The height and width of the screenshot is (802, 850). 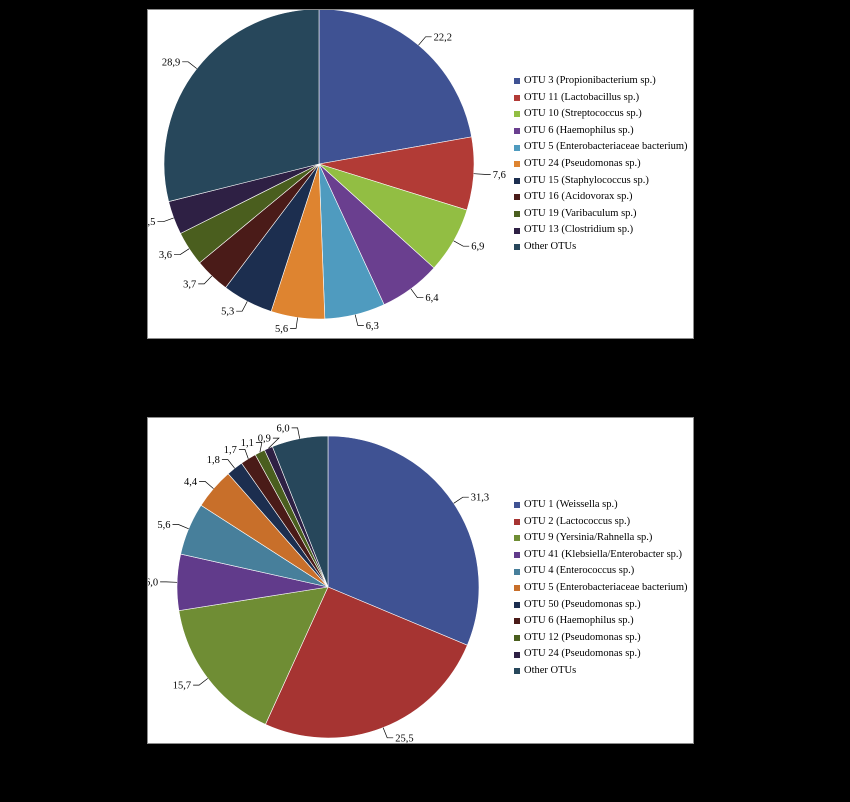 What do you see at coordinates (281, 329) in the screenshot?
I see `data-label-otu-24-pseudomonas-sp: 5,6` at bounding box center [281, 329].